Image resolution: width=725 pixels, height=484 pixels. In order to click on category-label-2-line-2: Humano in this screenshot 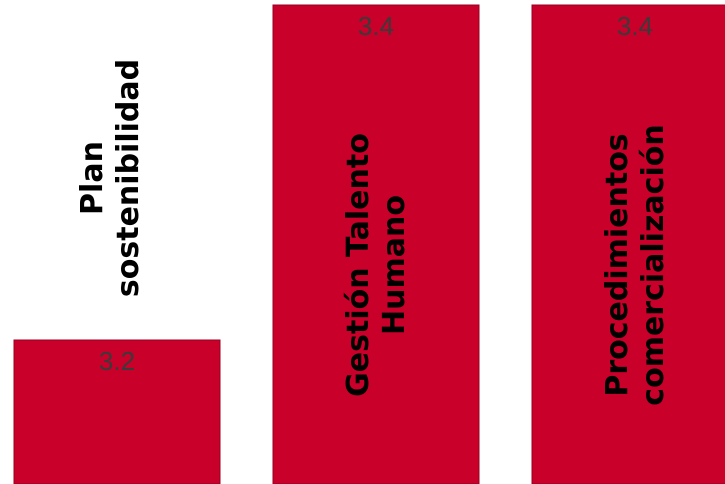, I will do `click(394, 265)`.